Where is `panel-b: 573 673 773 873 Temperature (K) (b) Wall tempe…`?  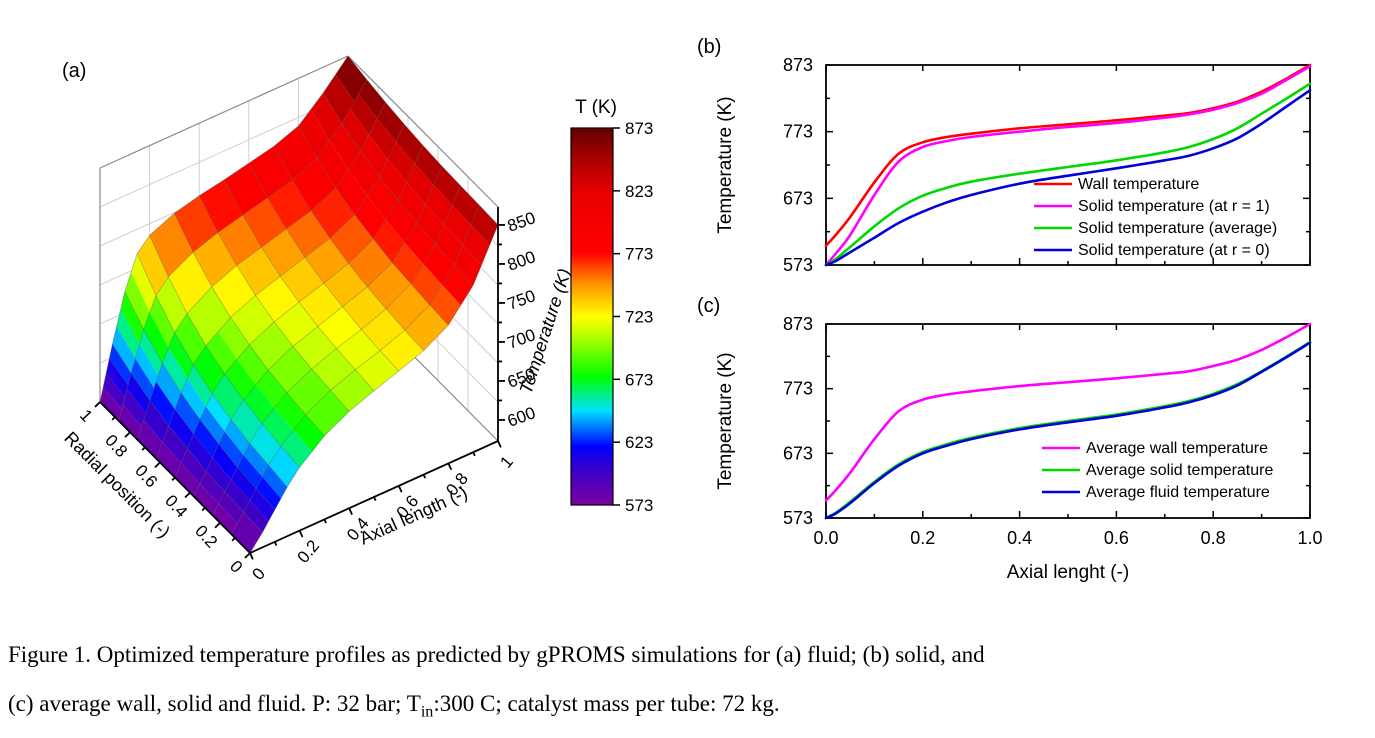 panel-b: 573 673 773 873 Temperature (K) (b) Wall tempe… is located at coordinates (1004, 155).